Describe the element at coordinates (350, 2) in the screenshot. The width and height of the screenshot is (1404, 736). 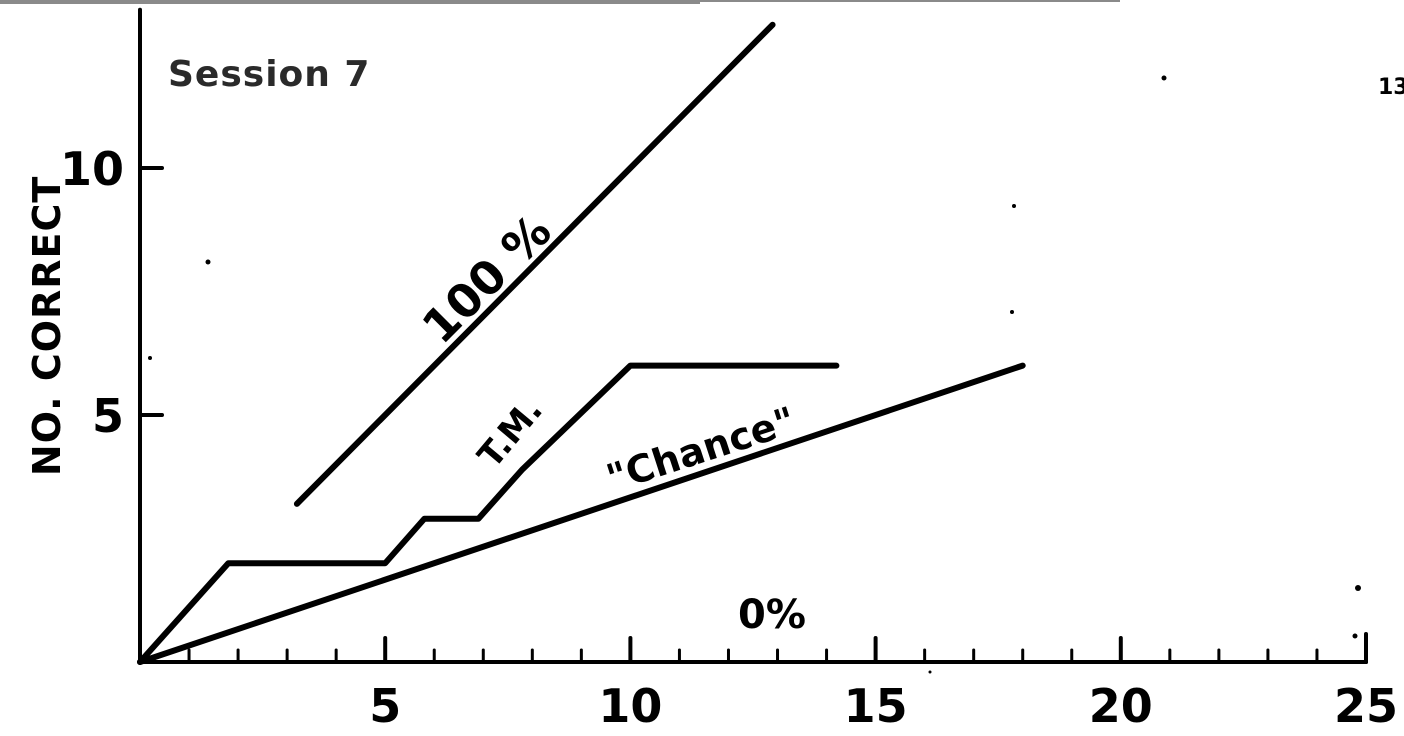
I see `scan-top-edge` at that location.